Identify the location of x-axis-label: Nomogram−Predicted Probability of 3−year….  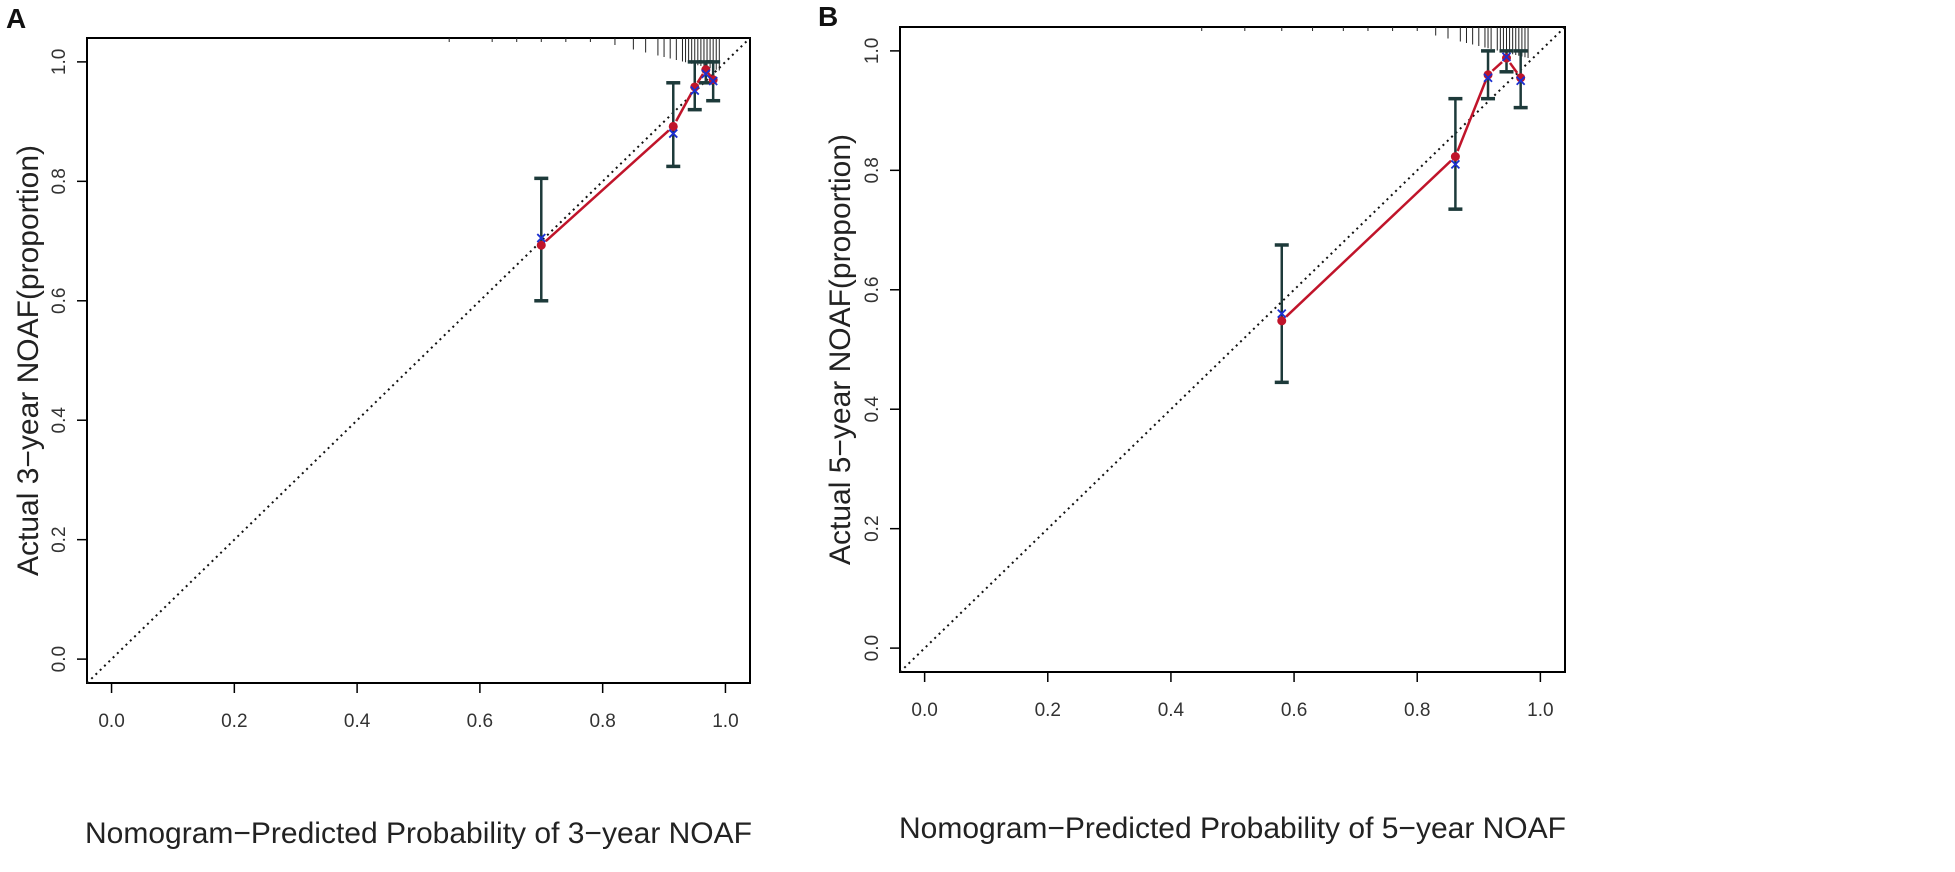
(418, 833).